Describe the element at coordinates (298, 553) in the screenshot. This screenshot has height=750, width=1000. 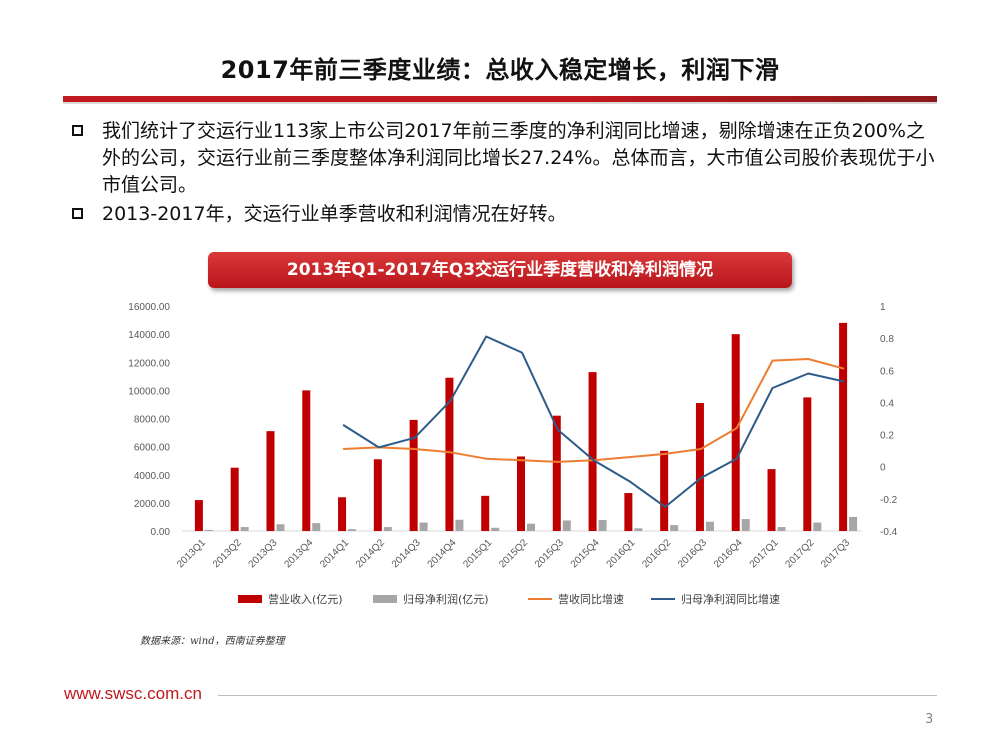
I see `x-tick-label: 2013Q4` at that location.